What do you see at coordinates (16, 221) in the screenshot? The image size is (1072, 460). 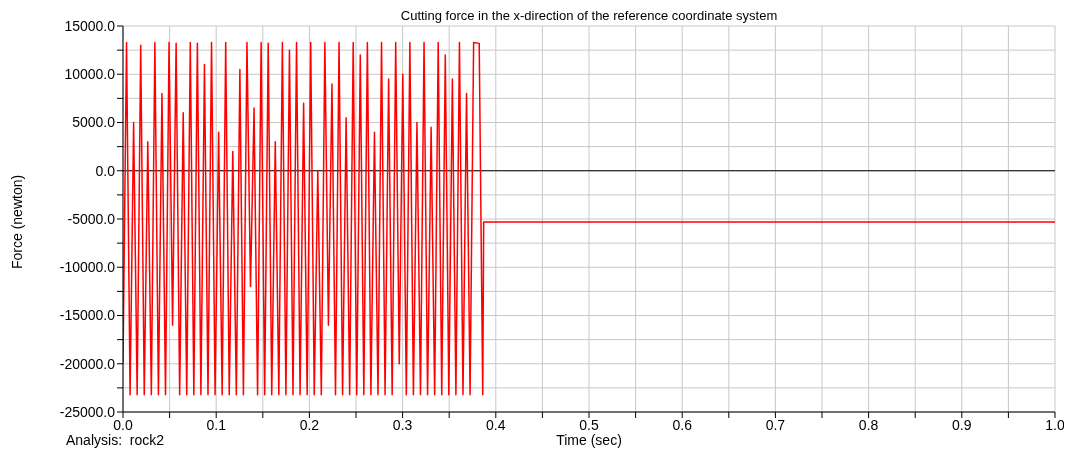 I see `y-axis-title: Force (newton)` at bounding box center [16, 221].